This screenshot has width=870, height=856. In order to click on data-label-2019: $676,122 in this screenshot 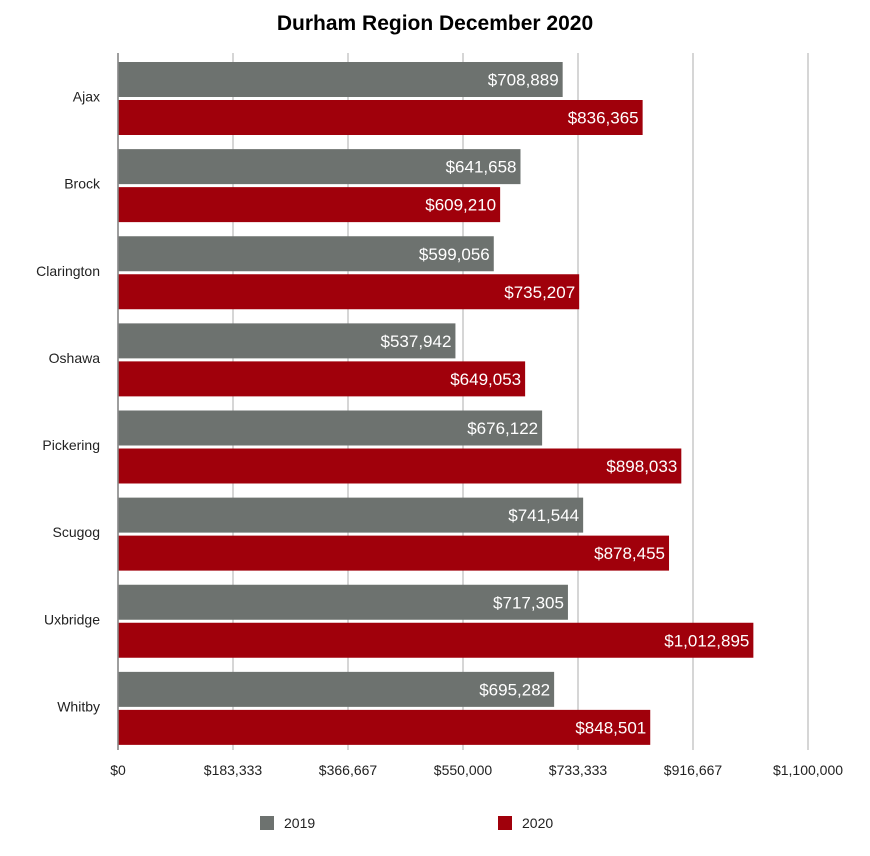, I will do `click(502, 428)`.